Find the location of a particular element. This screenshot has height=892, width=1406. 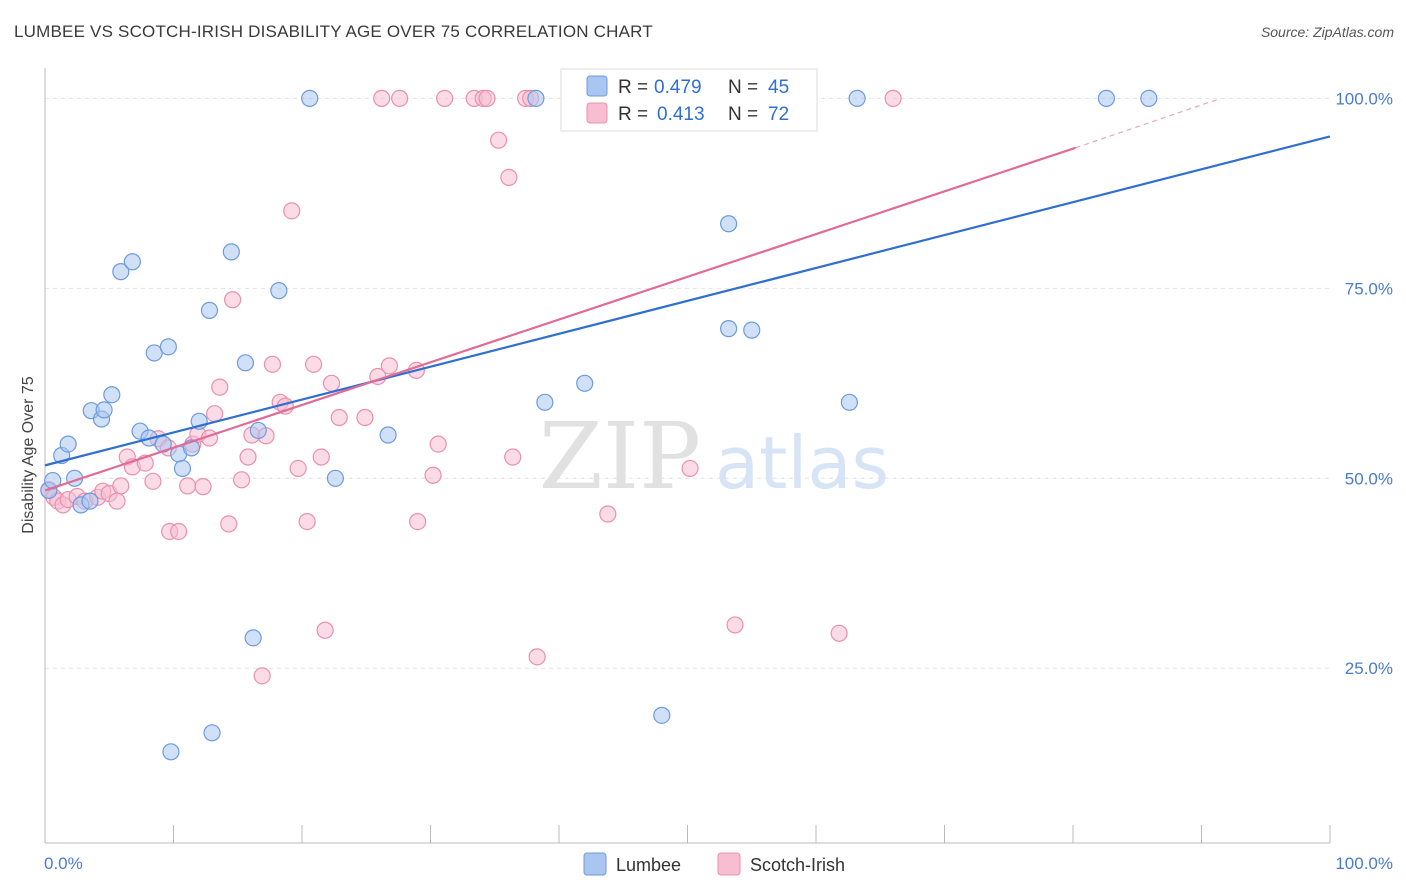

legend-scotch-swatch is located at coordinates (597, 113).